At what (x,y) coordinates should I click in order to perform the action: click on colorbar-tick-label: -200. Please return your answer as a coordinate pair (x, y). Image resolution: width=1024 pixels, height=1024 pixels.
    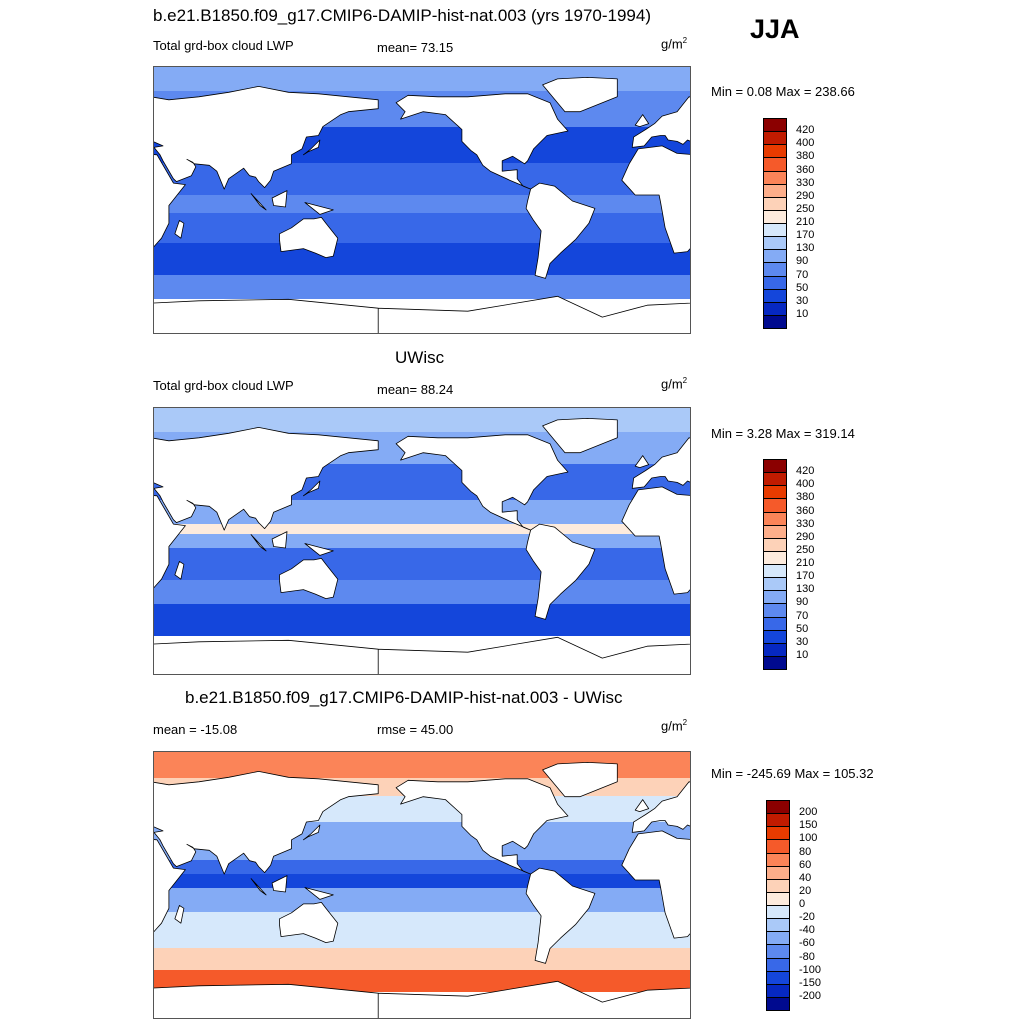
    Looking at the image, I should click on (810, 995).